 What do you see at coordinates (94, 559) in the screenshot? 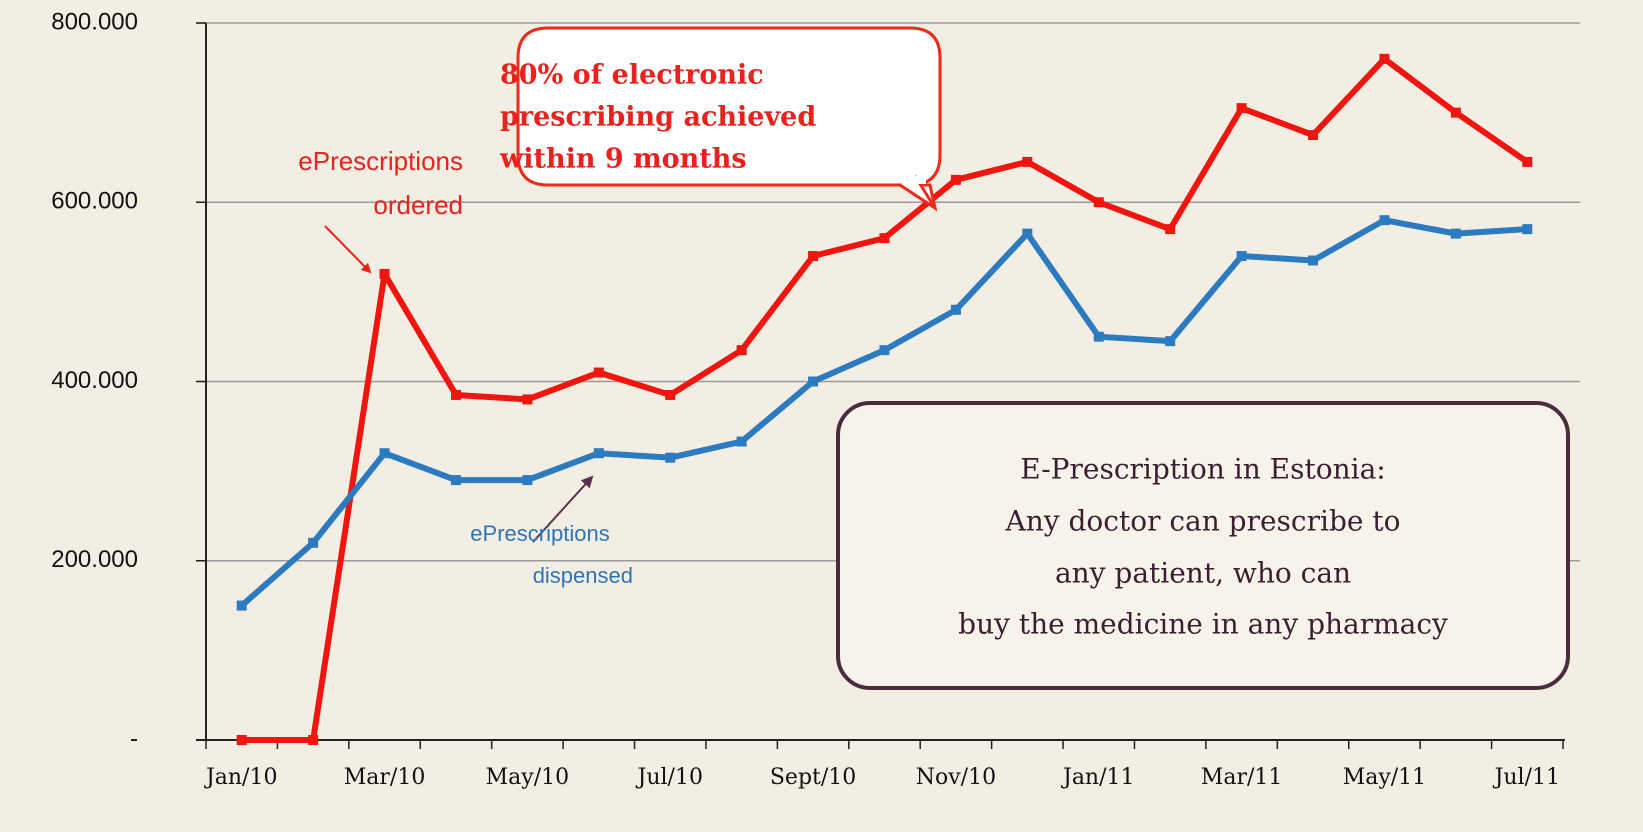
I see `y-tick-label: 200.000` at bounding box center [94, 559].